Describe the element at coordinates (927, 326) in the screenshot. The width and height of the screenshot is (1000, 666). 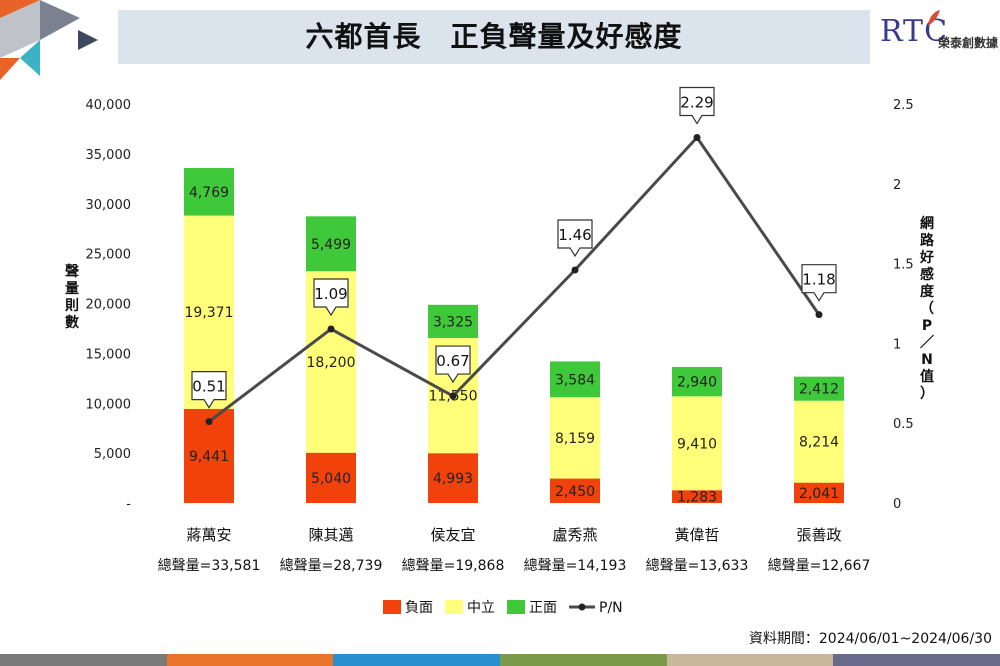
I see `y2-axis-label-char: P` at that location.